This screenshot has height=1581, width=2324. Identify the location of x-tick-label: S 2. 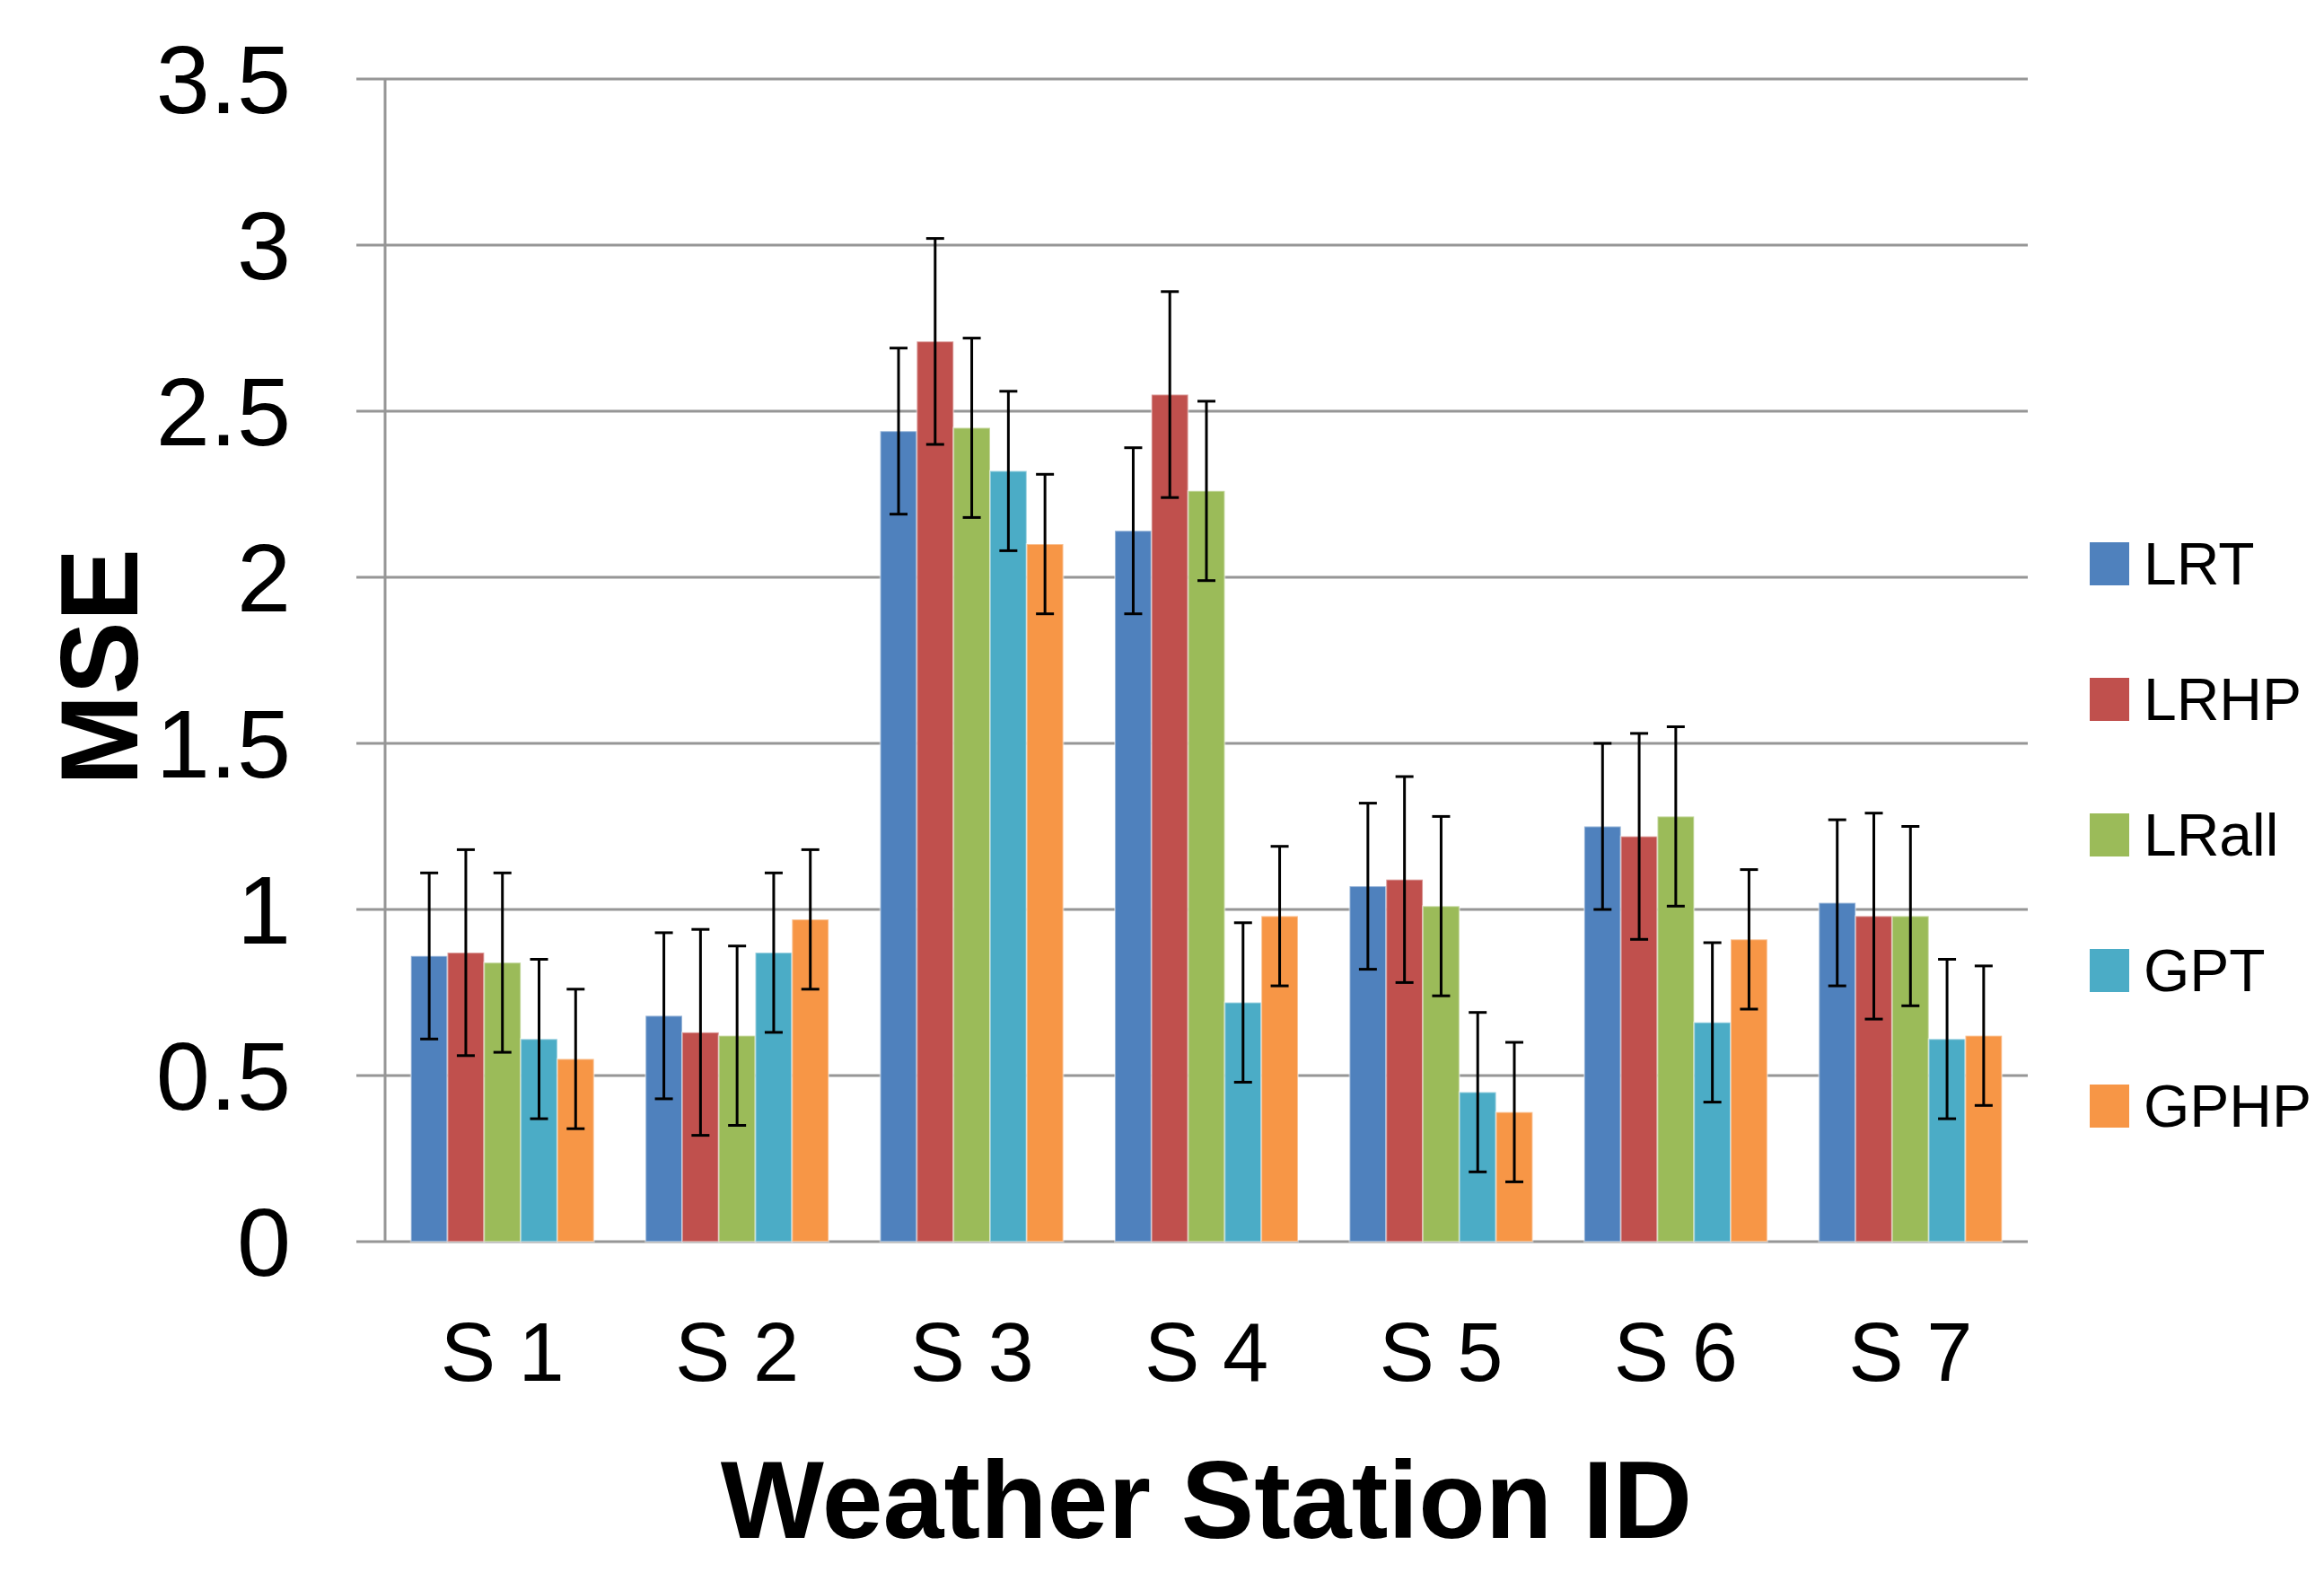
(737, 1352).